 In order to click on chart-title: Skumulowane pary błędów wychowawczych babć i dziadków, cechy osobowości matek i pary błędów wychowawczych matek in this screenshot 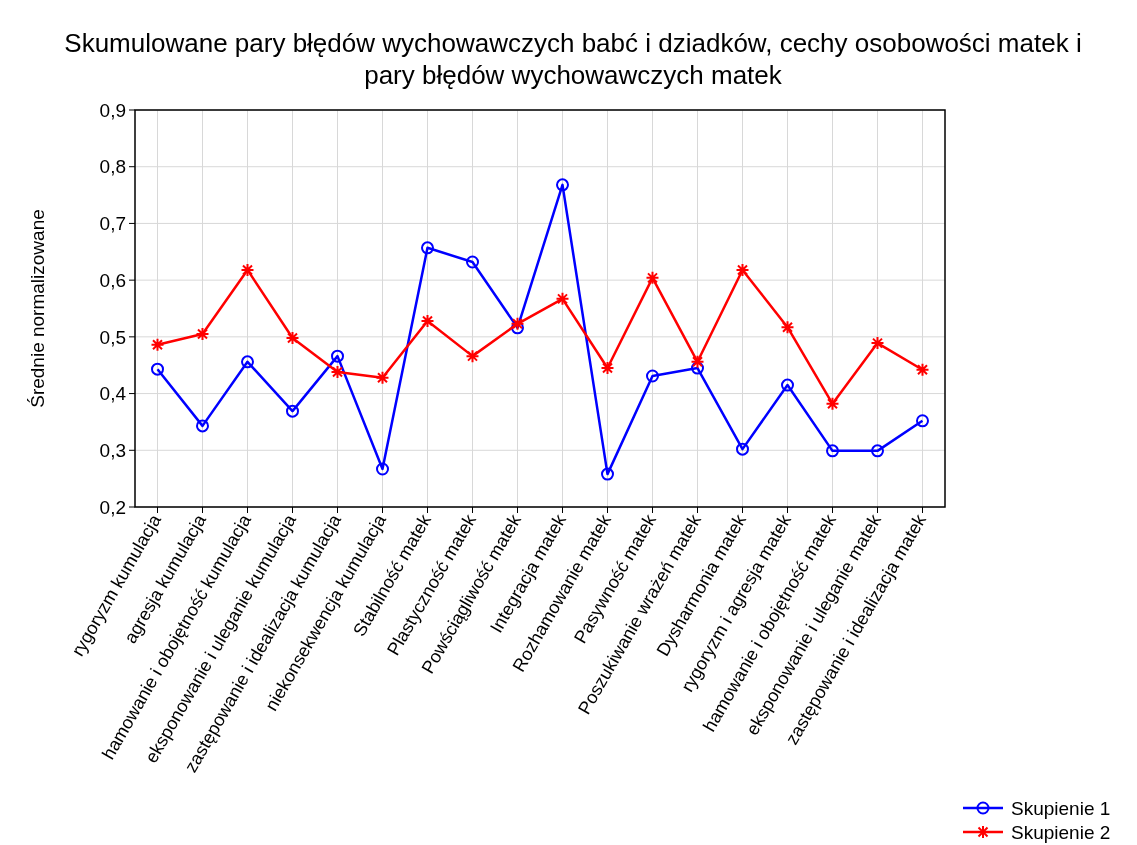, I will do `click(573, 59)`.